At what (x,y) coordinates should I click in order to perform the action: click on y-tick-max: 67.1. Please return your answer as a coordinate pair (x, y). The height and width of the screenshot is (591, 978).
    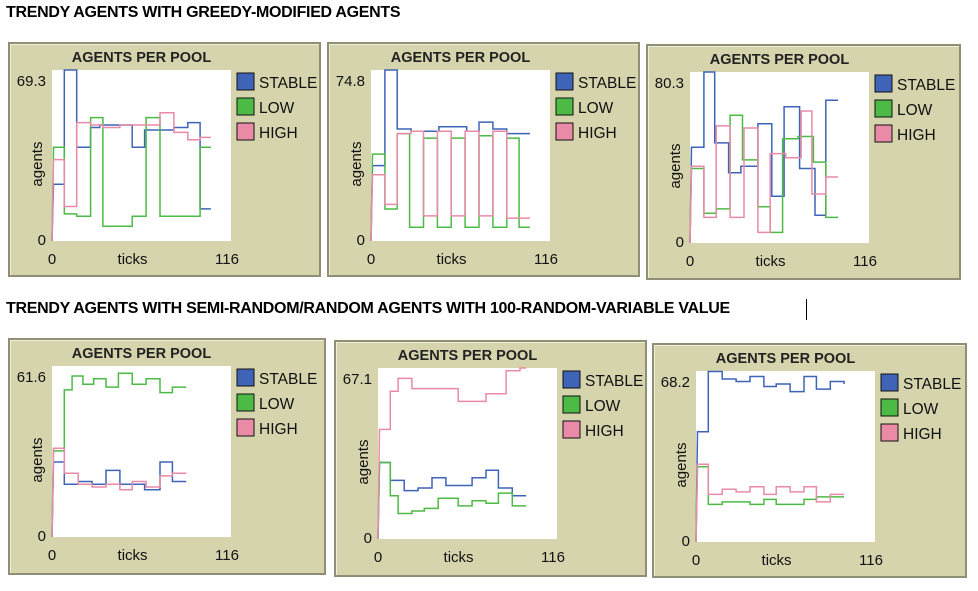
    Looking at the image, I should click on (357, 379).